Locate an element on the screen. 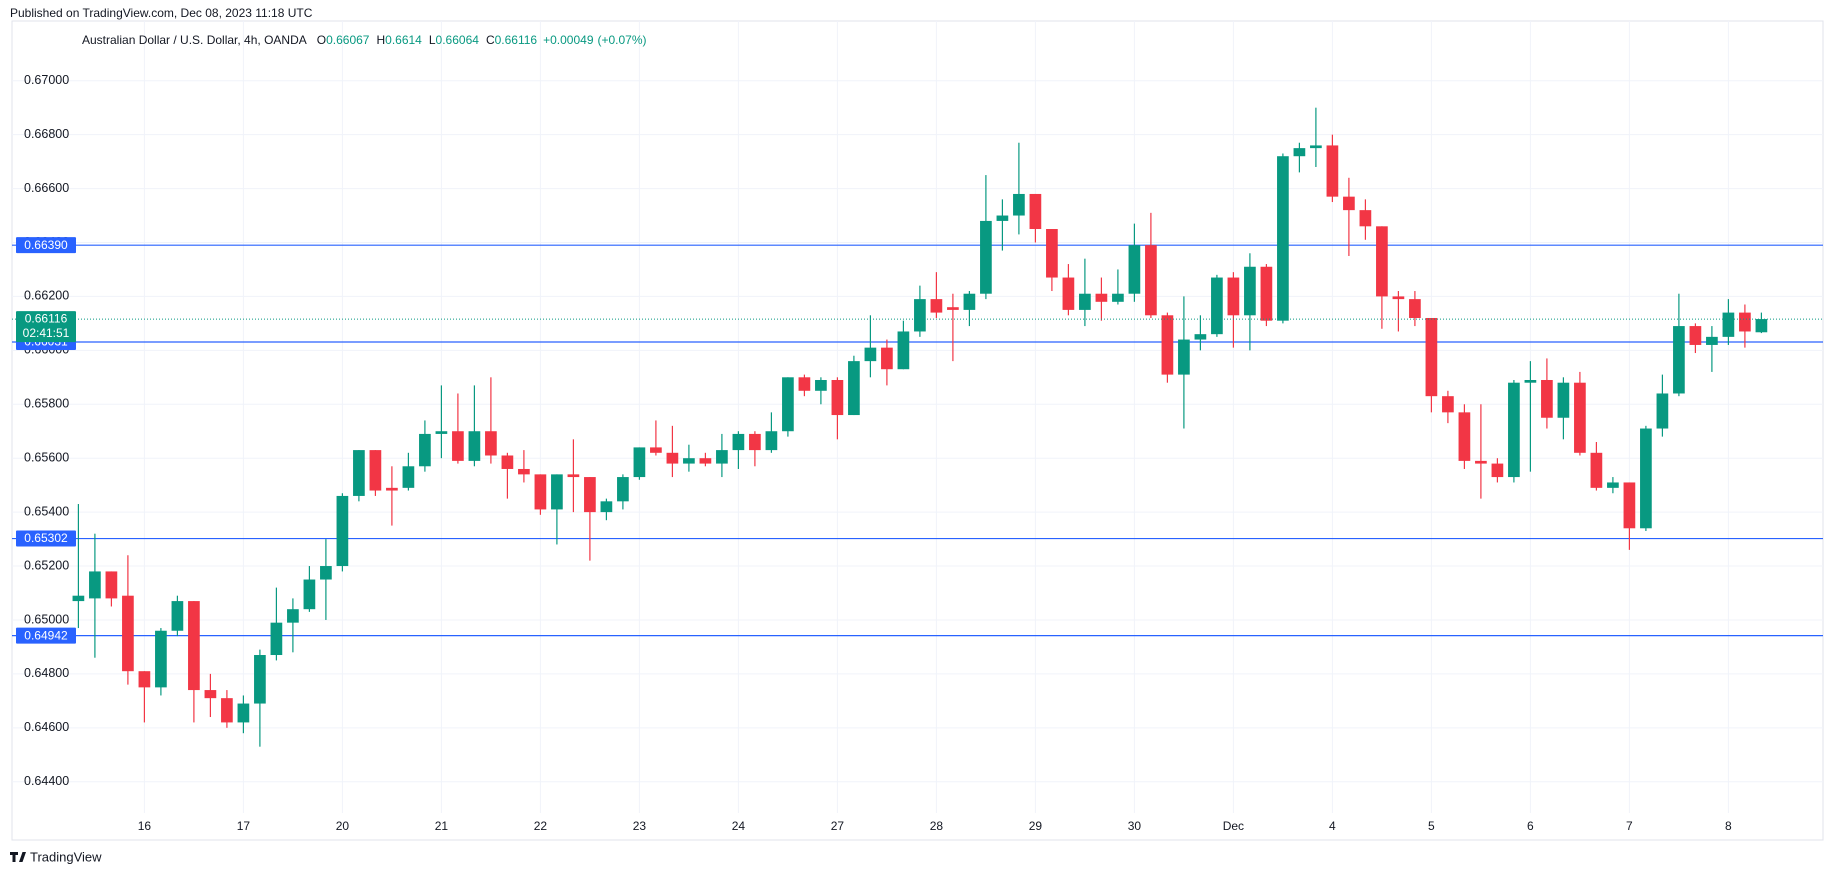 The height and width of the screenshot is (875, 1835). y-tick-label: 0.66200 is located at coordinates (46, 296).